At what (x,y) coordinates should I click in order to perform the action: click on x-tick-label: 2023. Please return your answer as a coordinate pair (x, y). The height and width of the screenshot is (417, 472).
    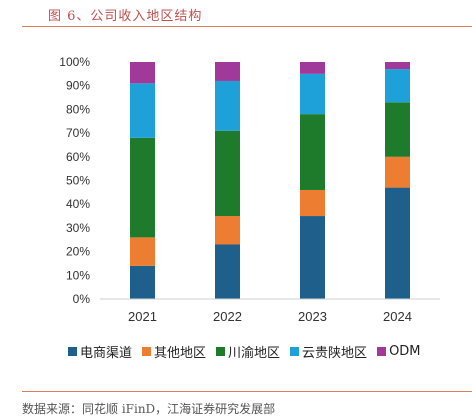
    Looking at the image, I should click on (312, 316).